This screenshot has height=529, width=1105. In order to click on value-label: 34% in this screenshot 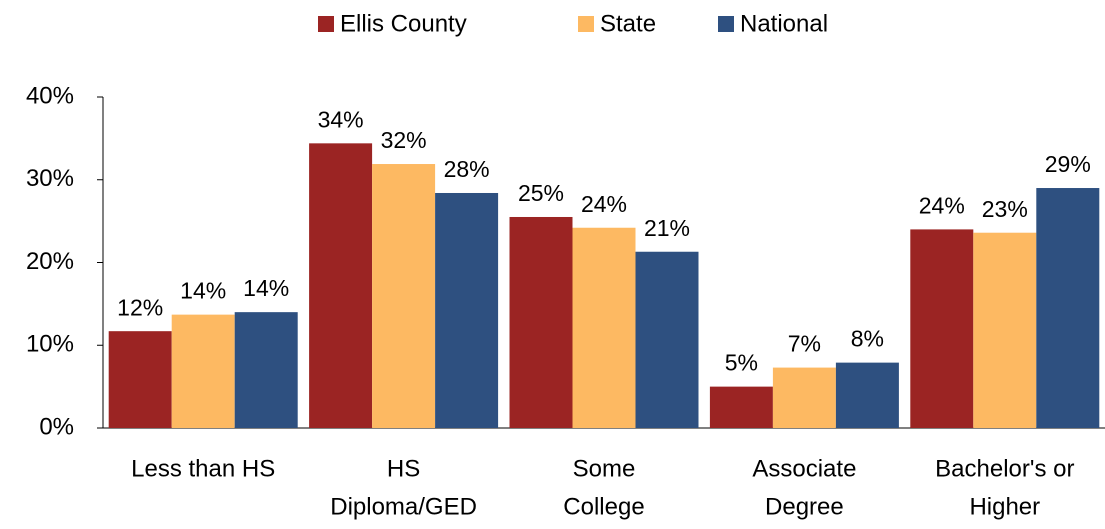, I will do `click(341, 119)`.